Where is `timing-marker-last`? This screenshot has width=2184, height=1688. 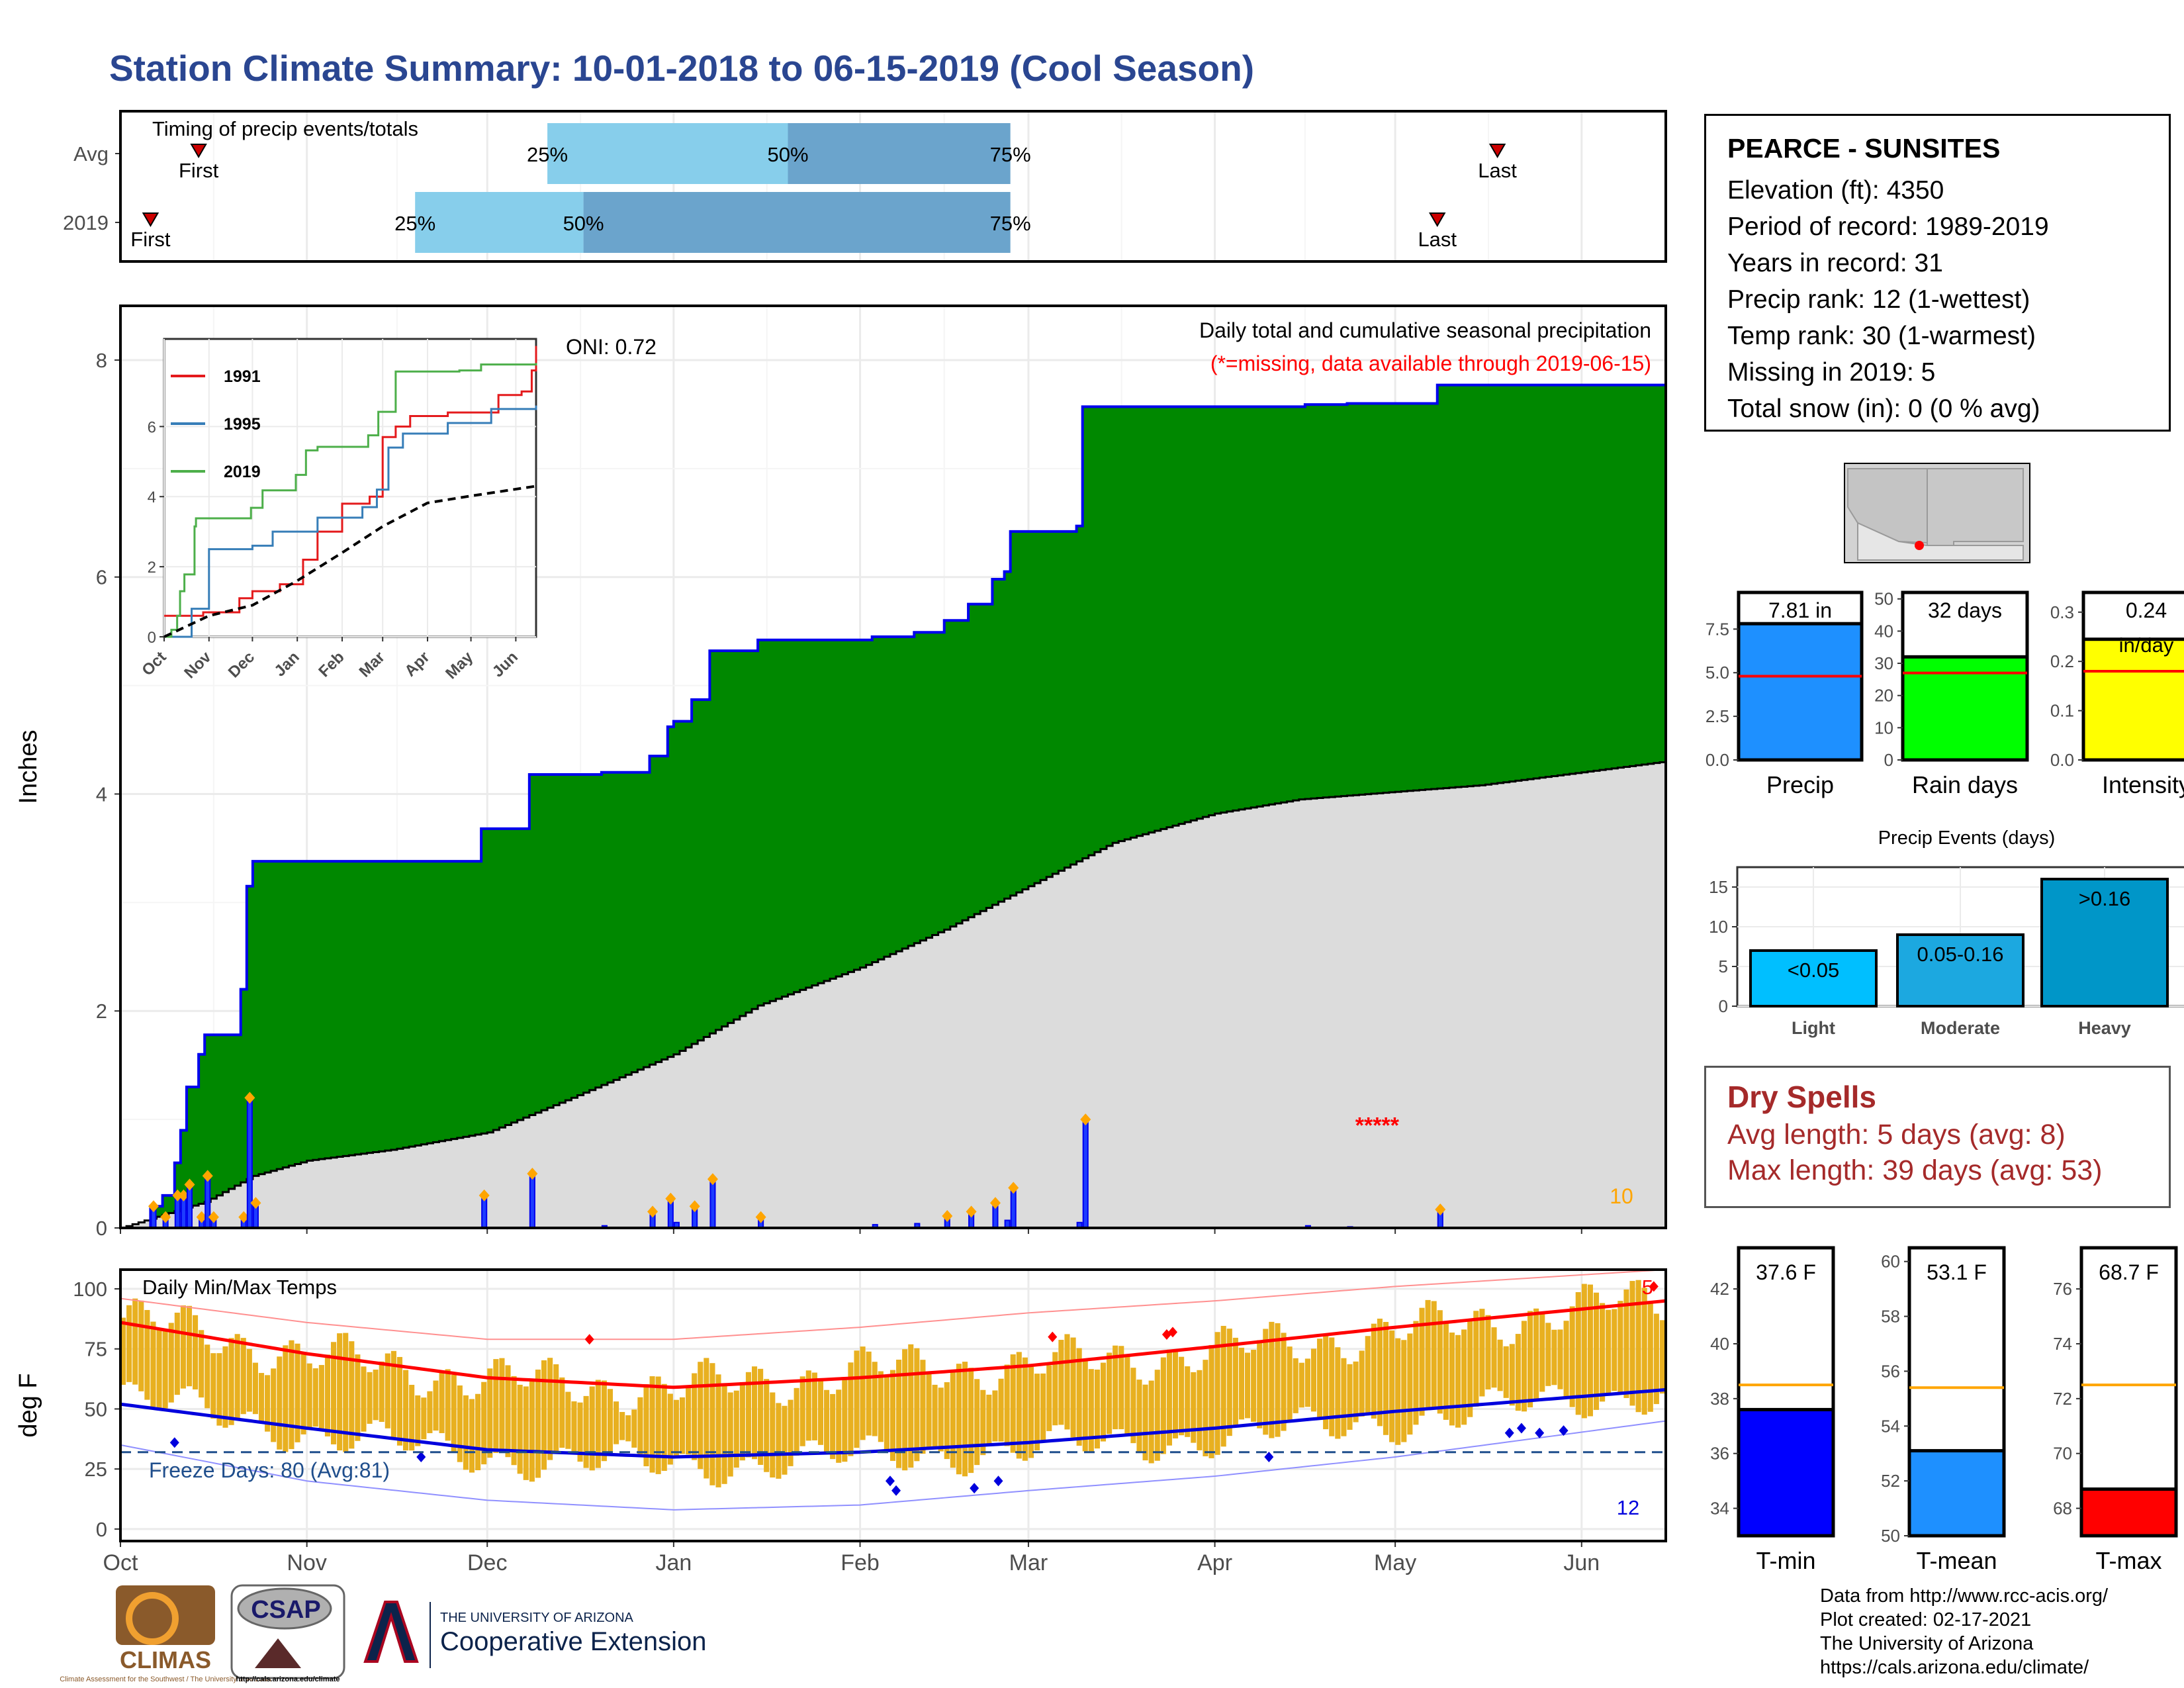 timing-marker-last is located at coordinates (1437, 219).